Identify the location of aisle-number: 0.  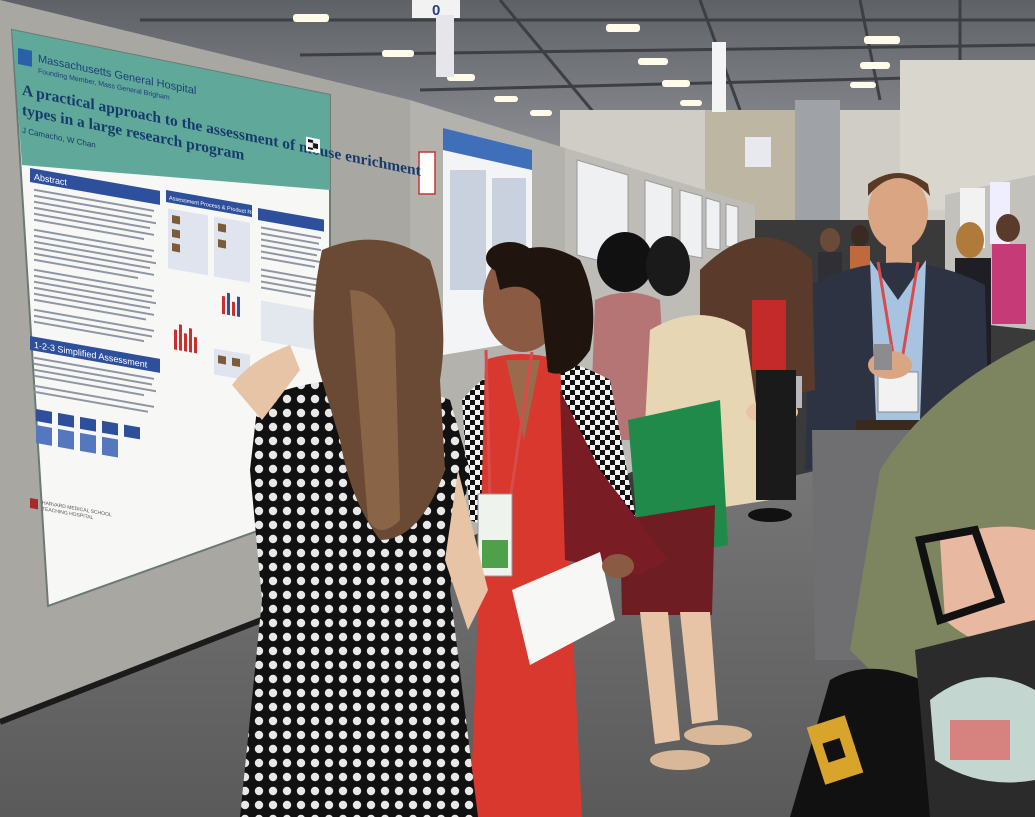
(436, 10).